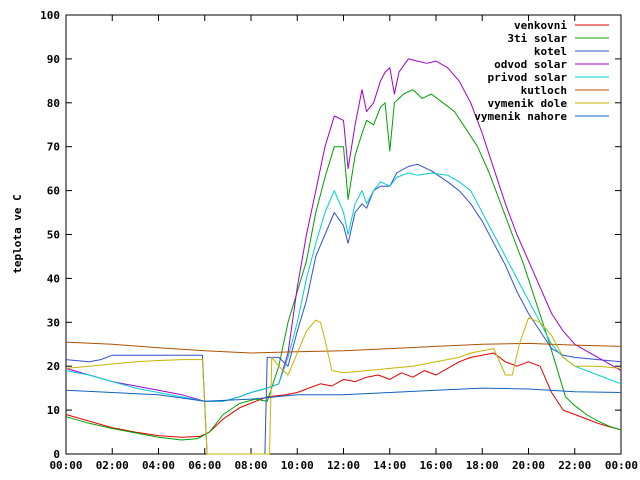 The height and width of the screenshot is (480, 640). Describe the element at coordinates (53, 59) in the screenshot. I see `y-tick-label: 90` at that location.